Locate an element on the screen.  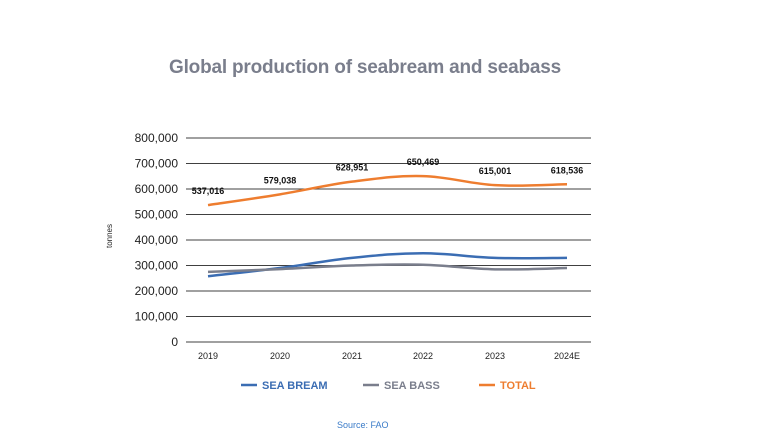
y-tick-label: 400,000 is located at coordinates (157, 240).